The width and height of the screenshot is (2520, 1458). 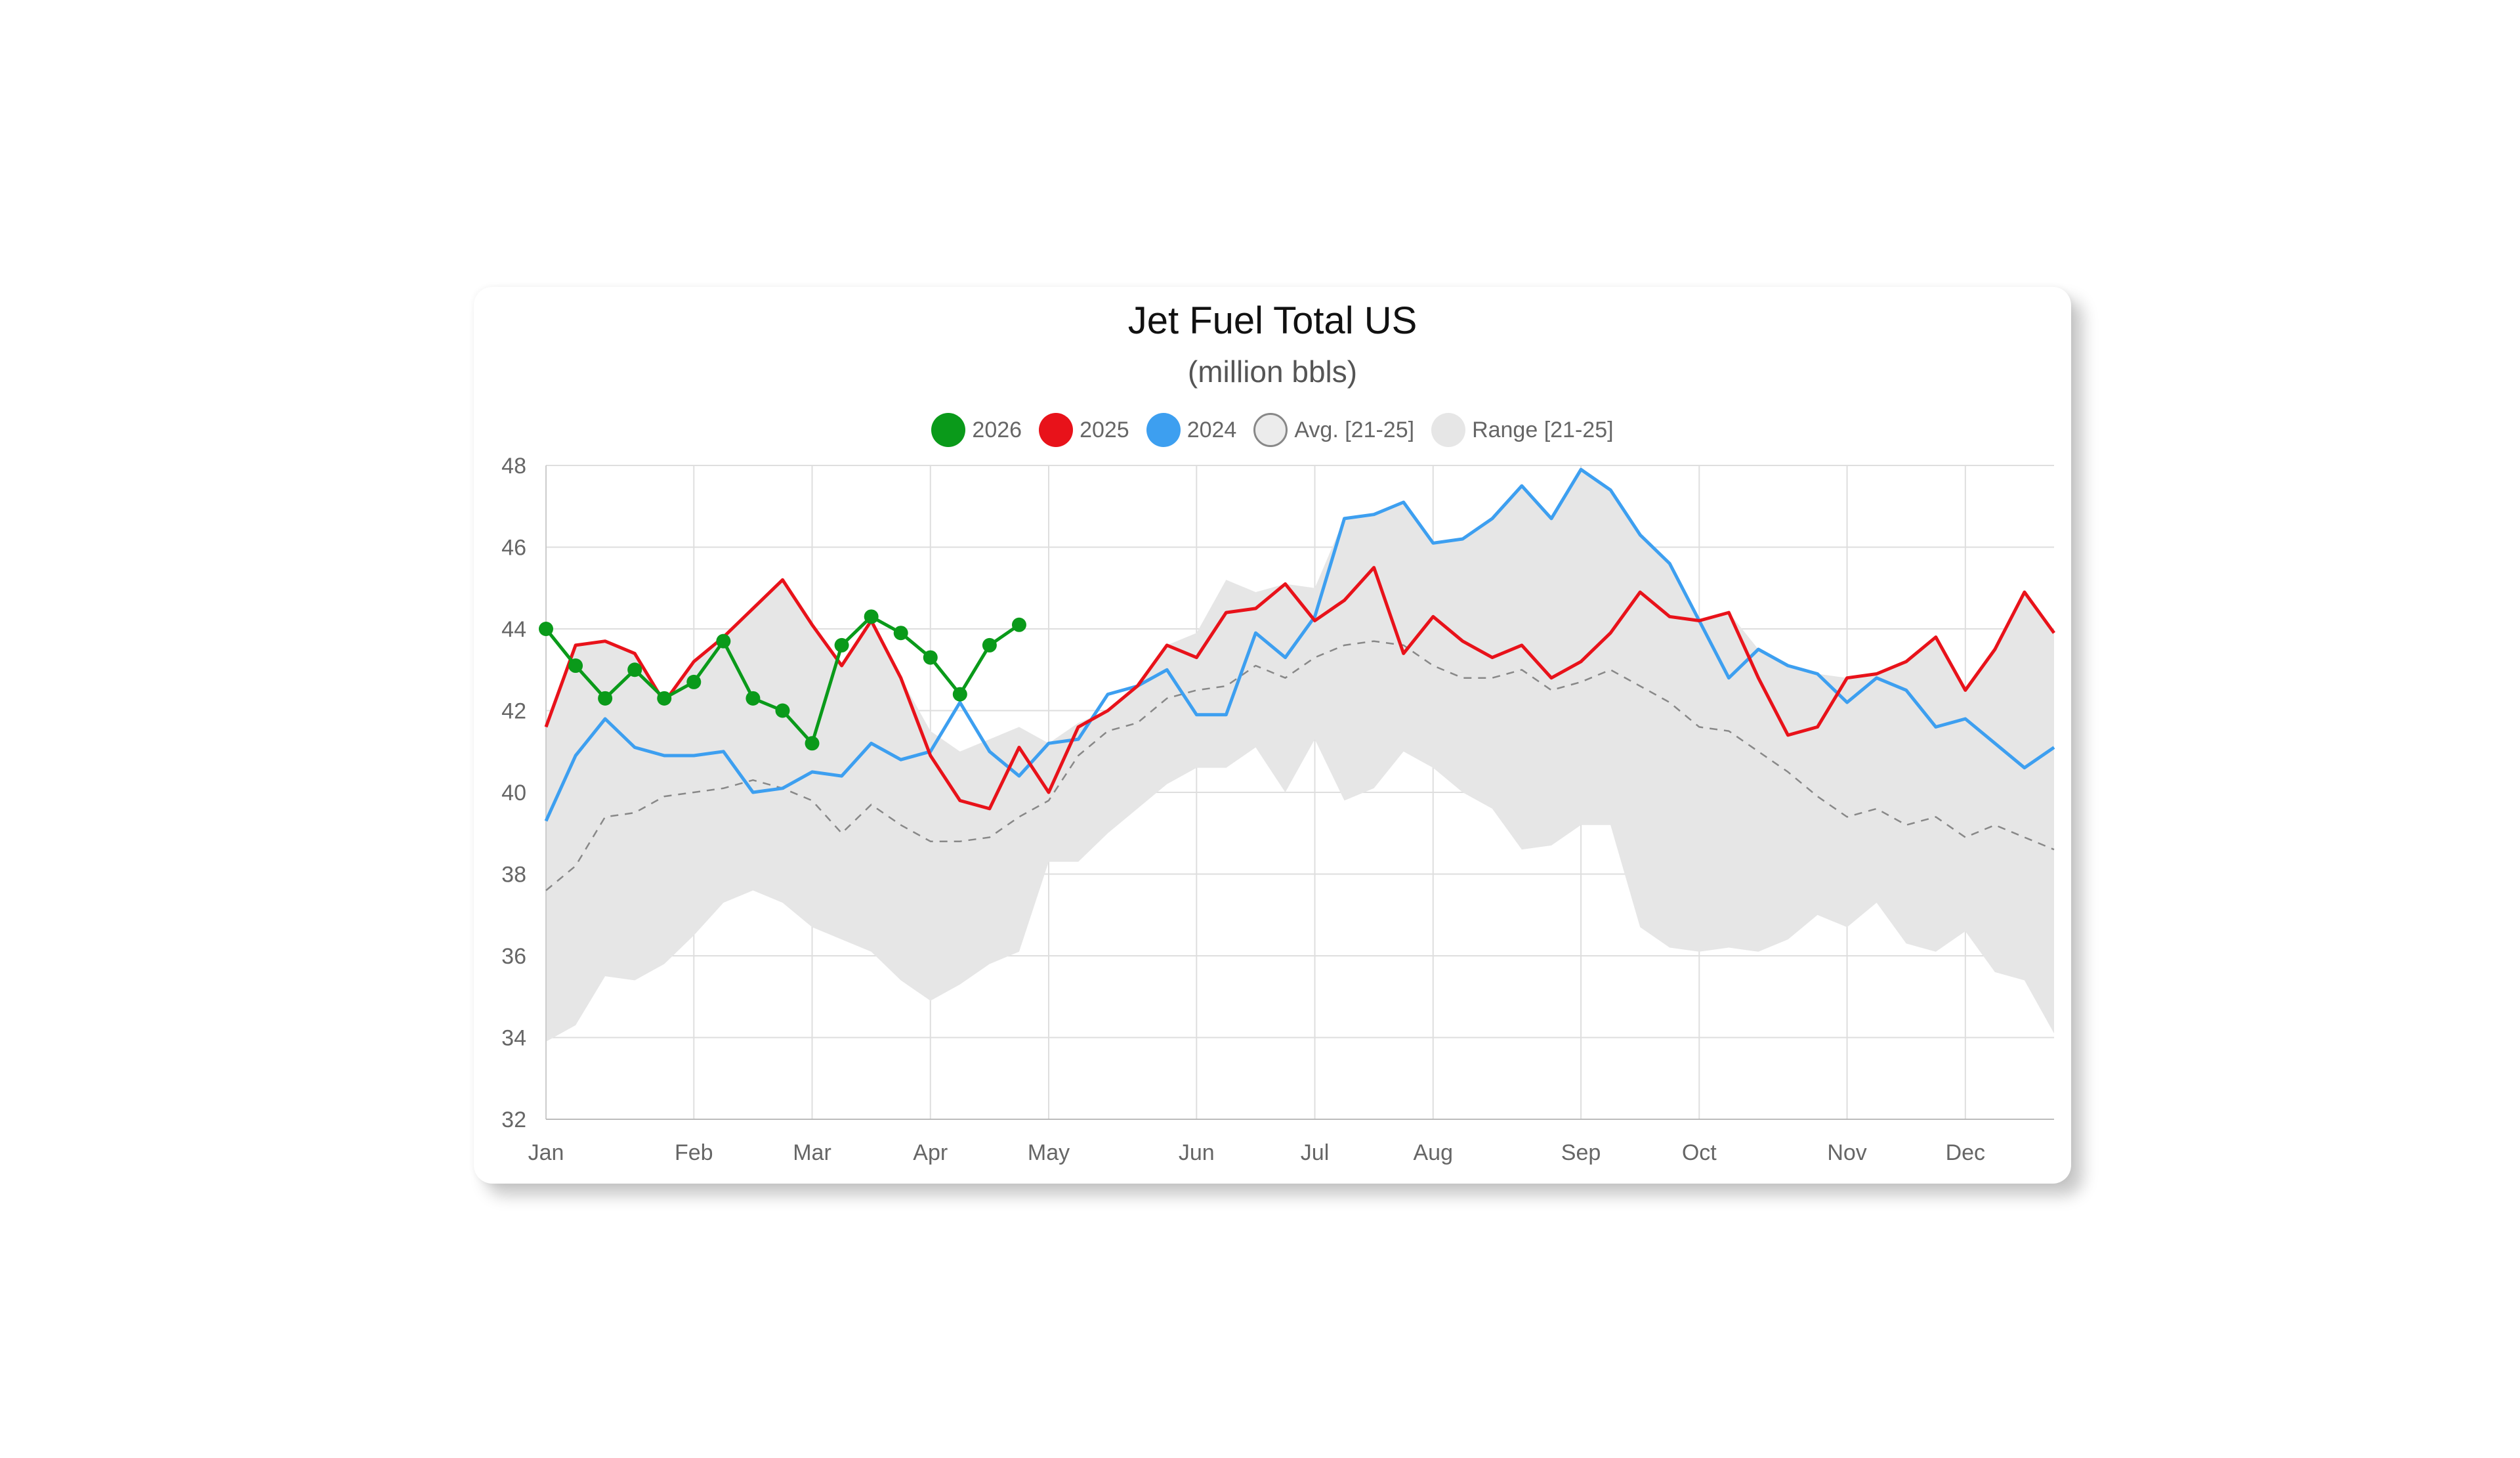 I want to click on x-tick-label: Mar, so click(x=812, y=1152).